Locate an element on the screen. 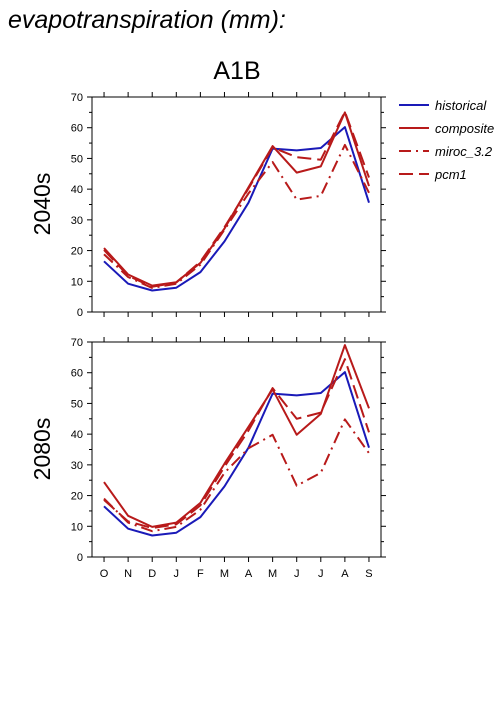  row-label-2040s: 2040s is located at coordinates (42, 204).